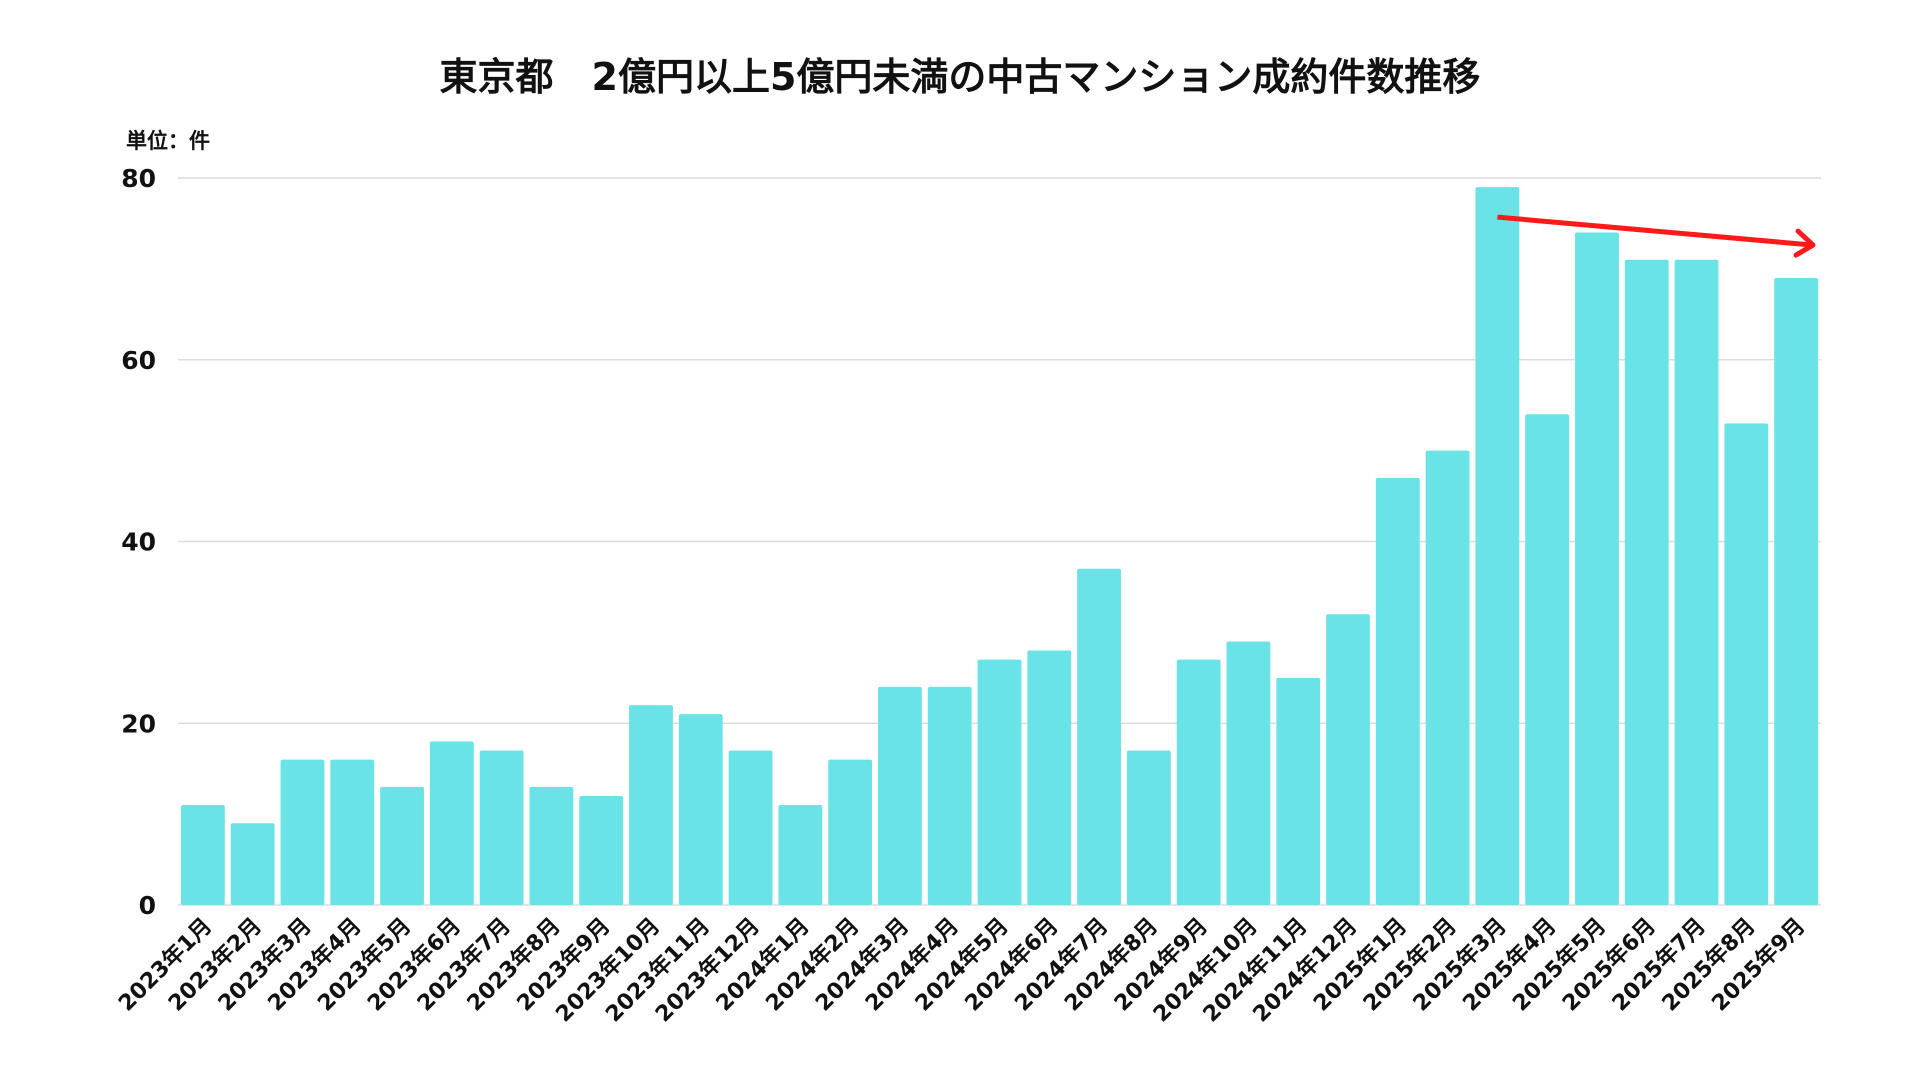 The height and width of the screenshot is (1080, 1920). I want to click on y-tick-label: 20, so click(138, 723).